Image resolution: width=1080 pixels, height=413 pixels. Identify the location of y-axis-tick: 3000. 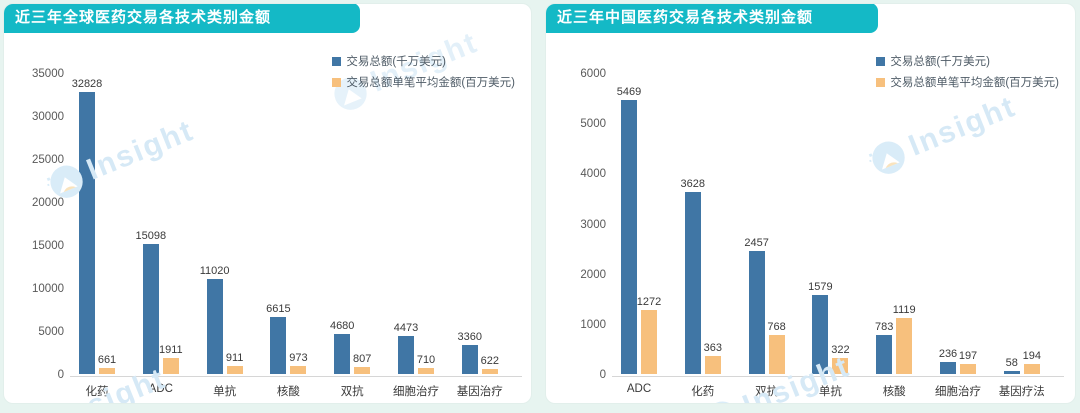
(593, 224).